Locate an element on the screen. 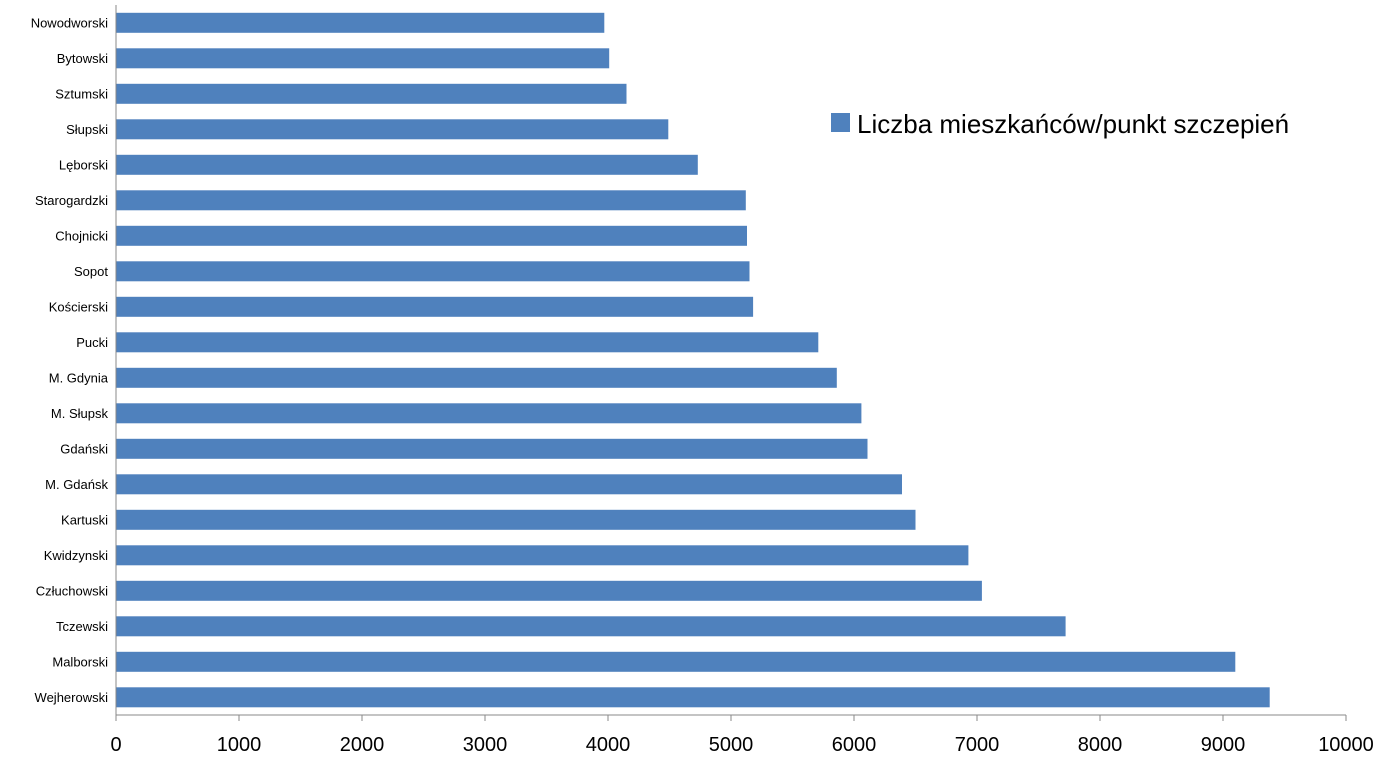 Image resolution: width=1391 pixels, height=765 pixels. x-tick-label: 9000 is located at coordinates (1223, 745).